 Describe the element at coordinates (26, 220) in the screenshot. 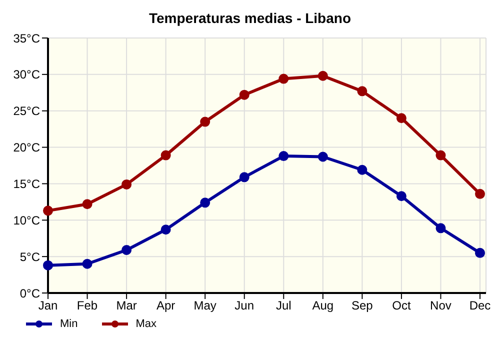

I see `y-tick-label: 10°C` at that location.